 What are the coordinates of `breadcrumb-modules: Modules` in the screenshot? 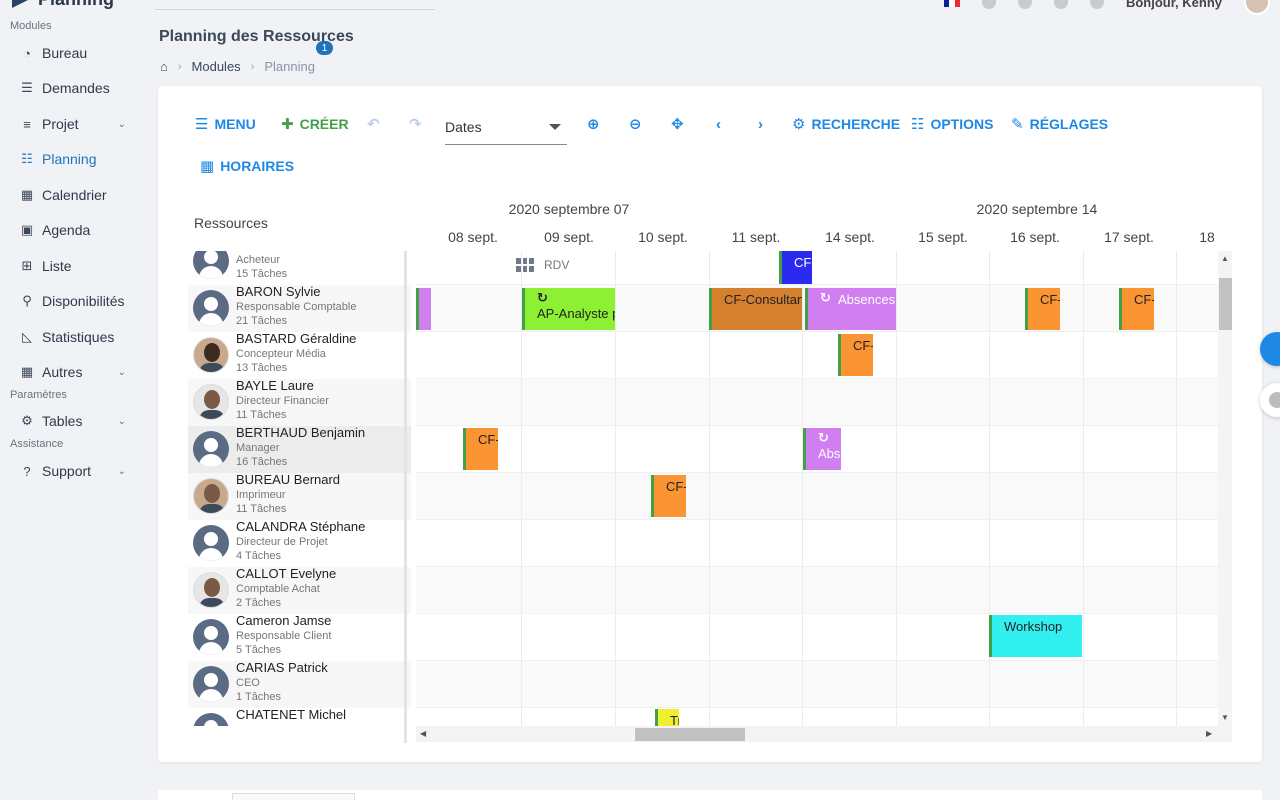 It's located at (216, 66).